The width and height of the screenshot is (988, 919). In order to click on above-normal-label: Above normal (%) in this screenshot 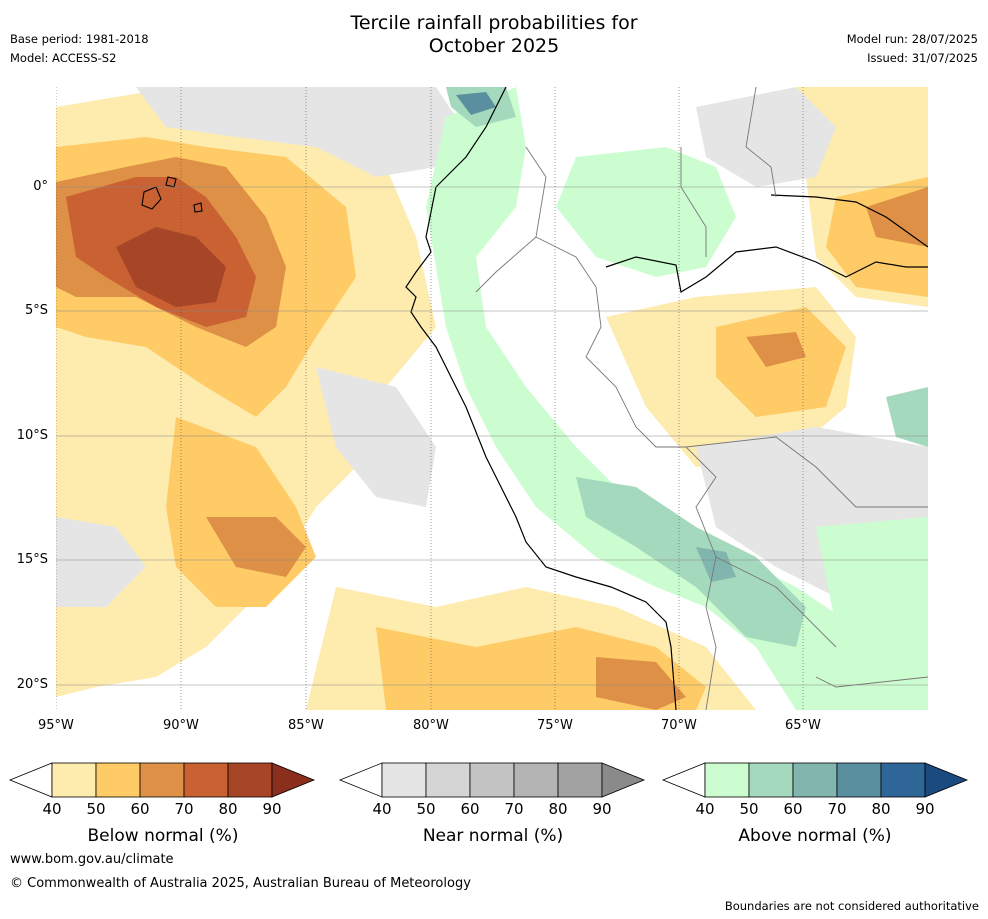, I will do `click(815, 836)`.